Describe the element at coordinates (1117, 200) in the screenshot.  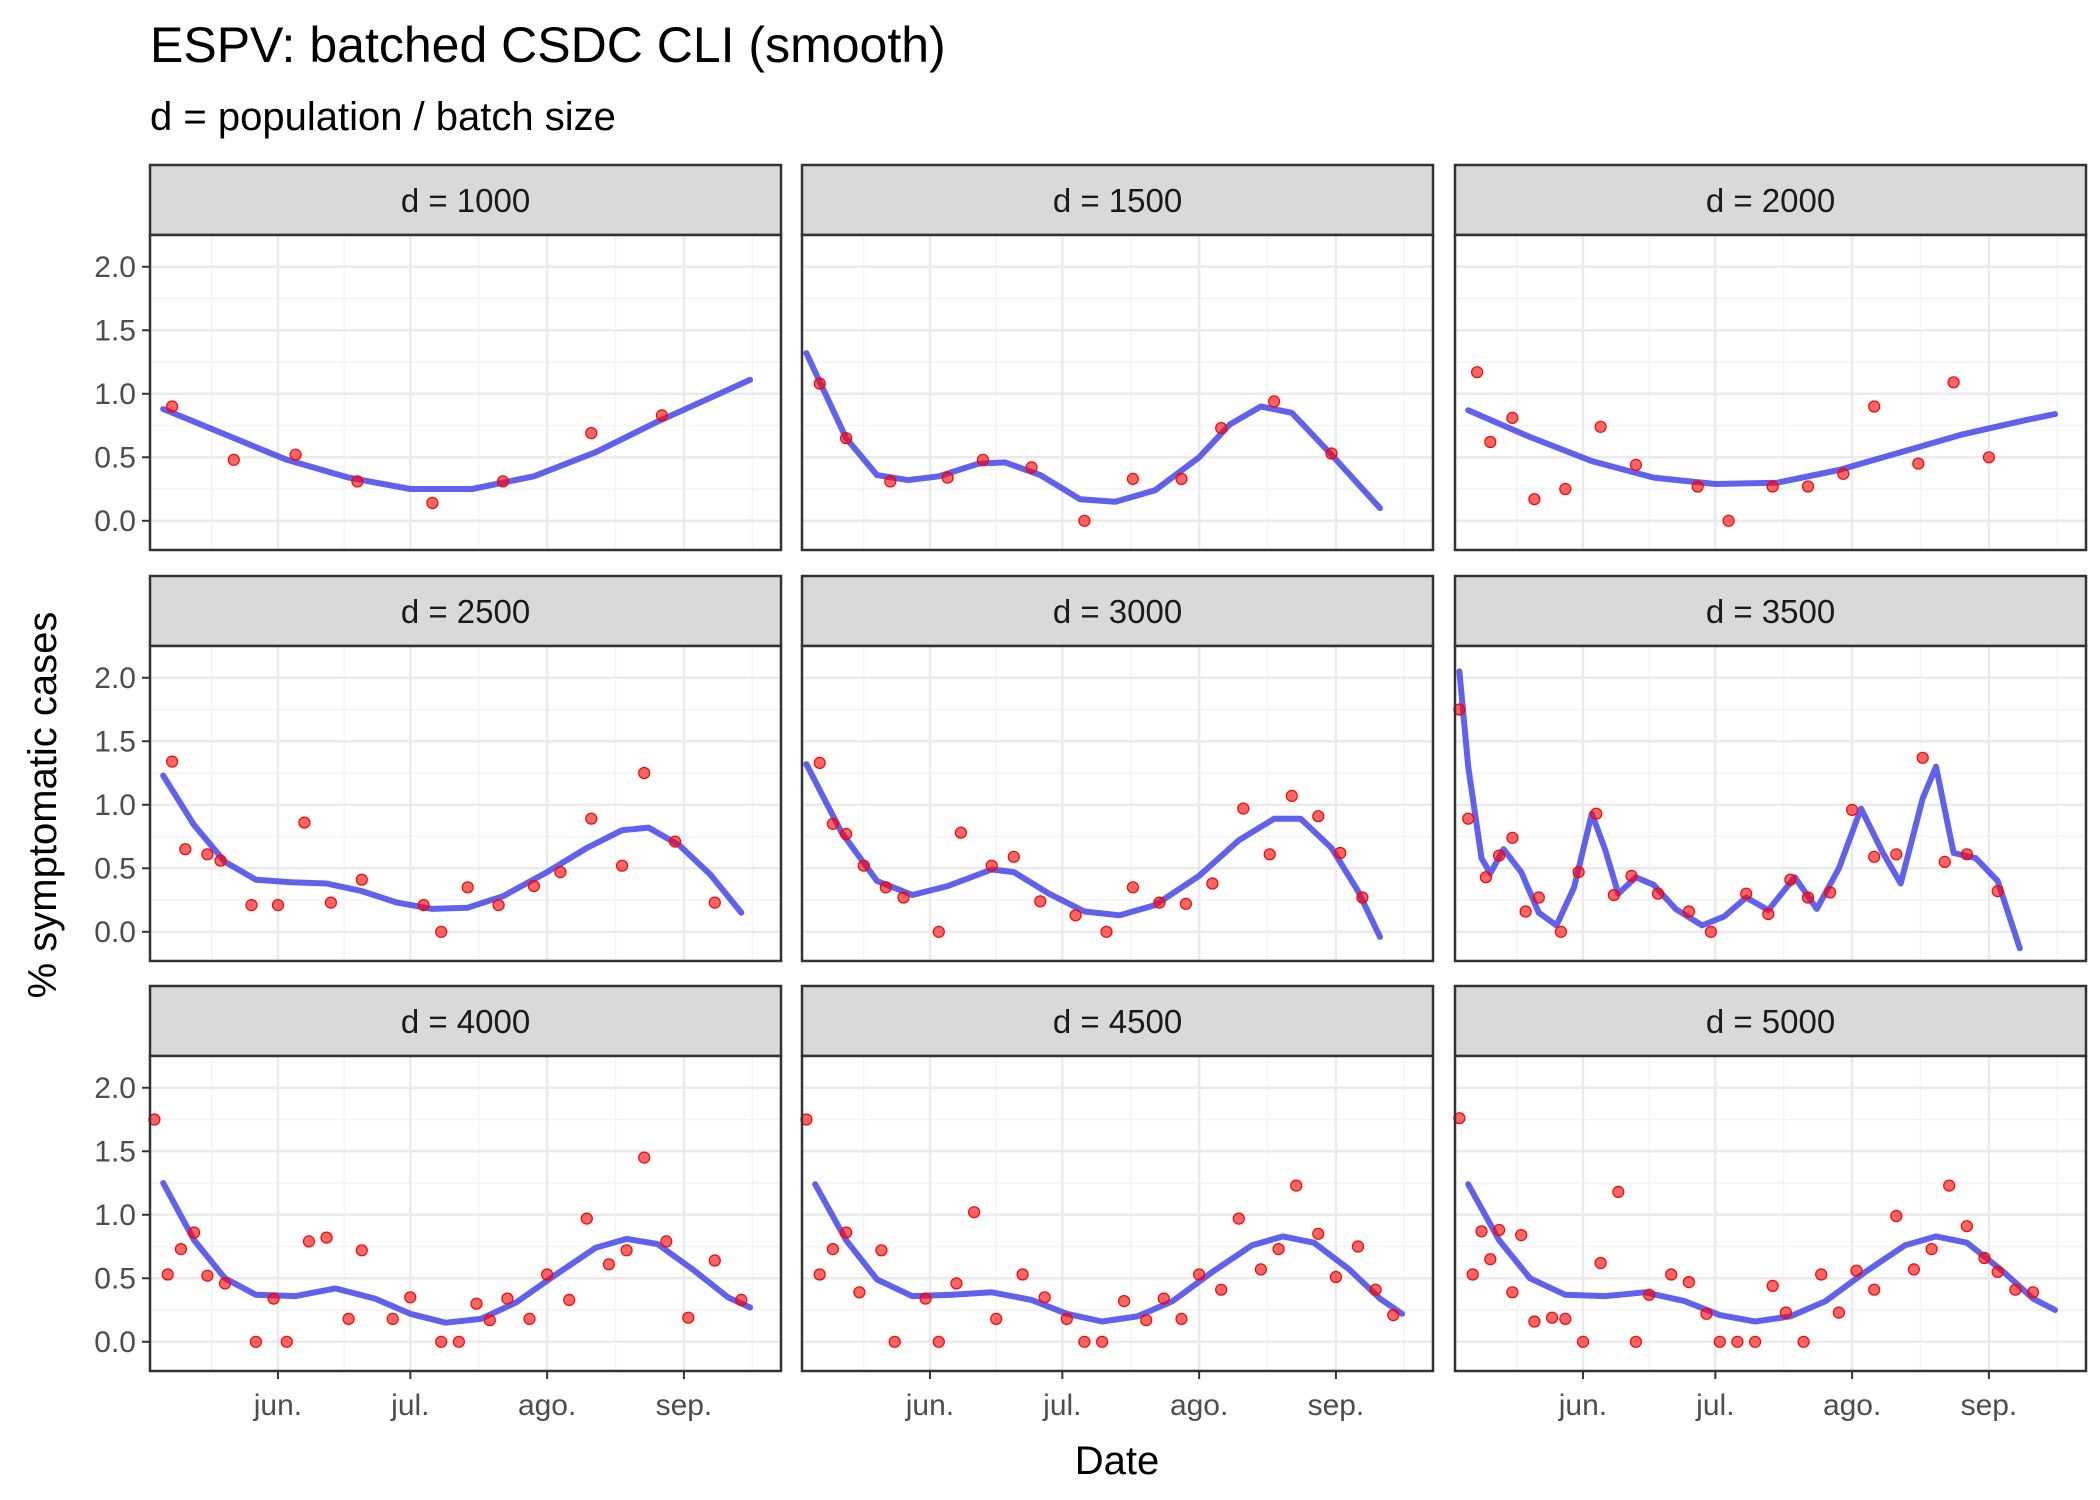
I see `facet-strip-label: d = 1500` at that location.